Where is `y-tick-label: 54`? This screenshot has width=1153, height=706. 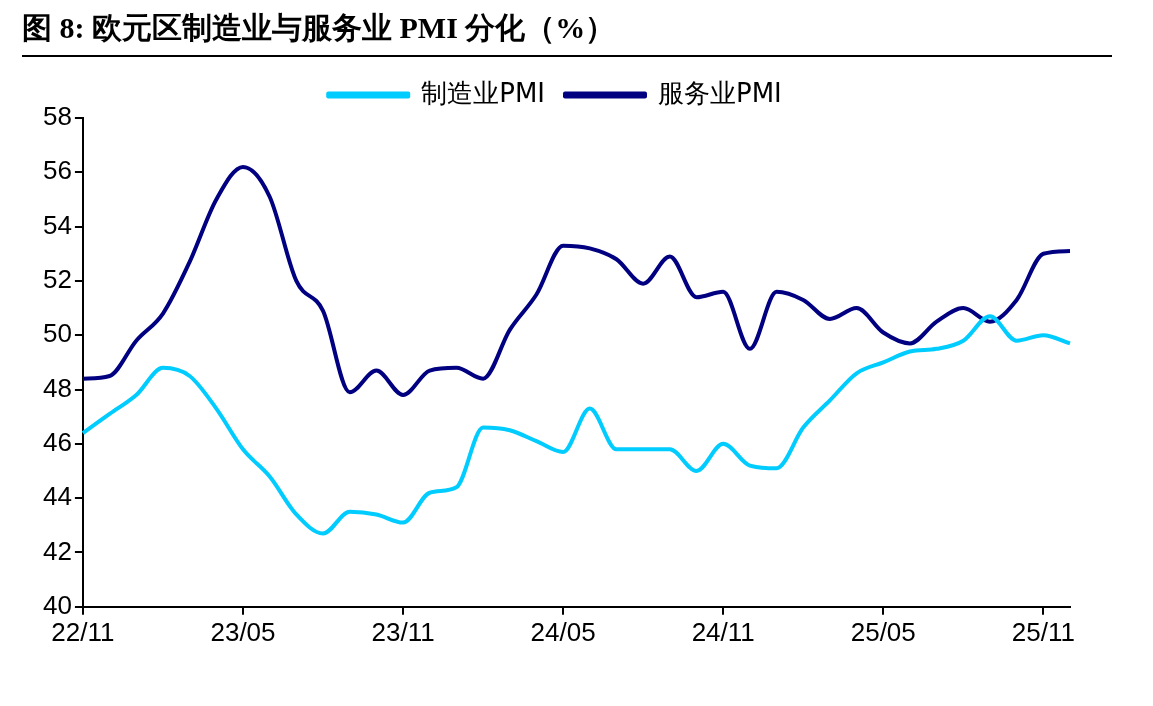 y-tick-label: 54 is located at coordinates (57, 224).